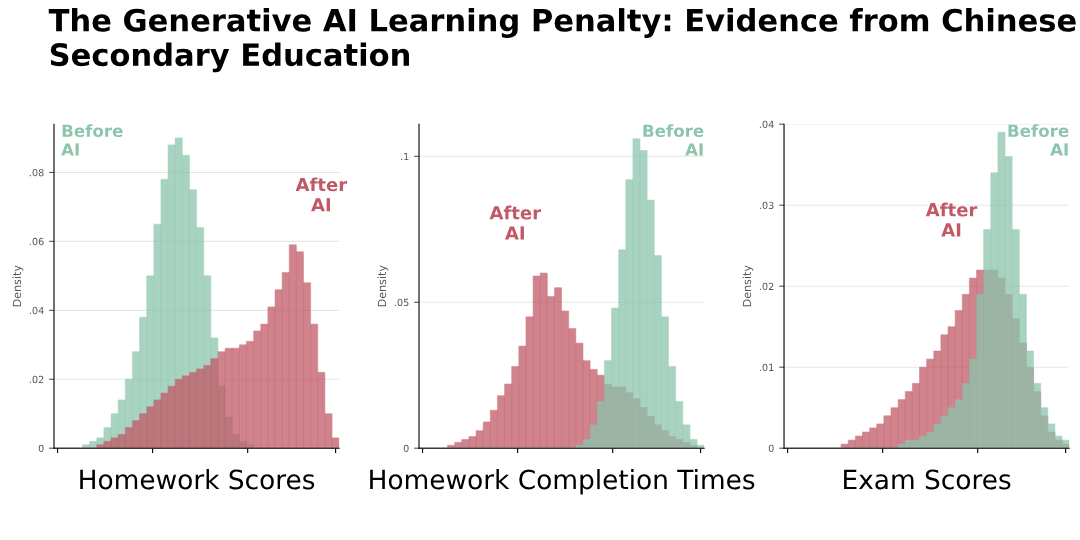 The image size is (1080, 540). I want to click on y-tick-label: .06, so click(36, 241).